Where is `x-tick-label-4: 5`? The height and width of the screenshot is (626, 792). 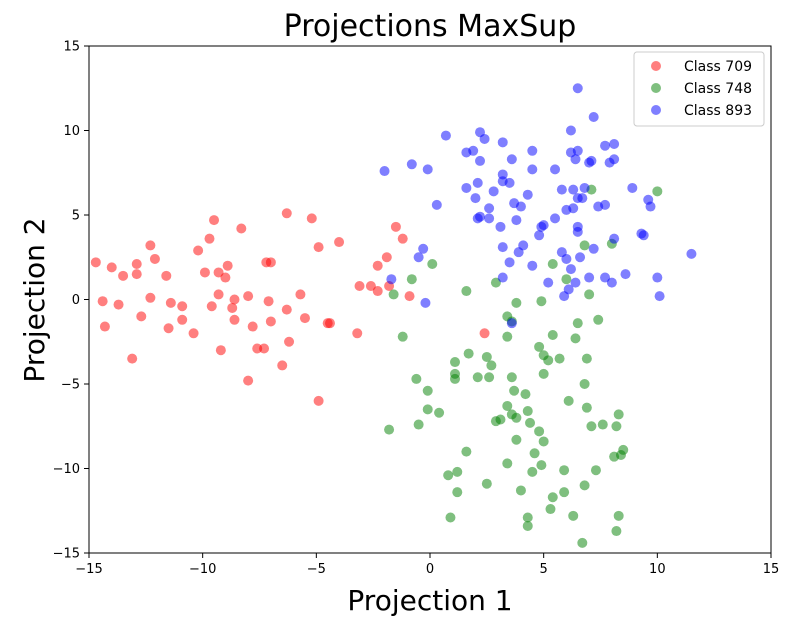 x-tick-label-4: 5 is located at coordinates (544, 569).